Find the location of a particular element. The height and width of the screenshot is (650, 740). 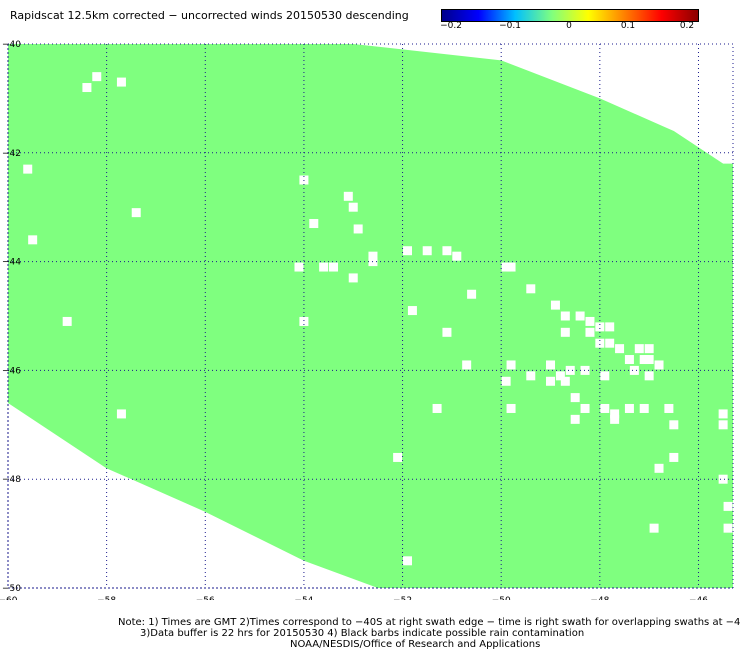

y-tick-label: −44 is located at coordinates (11, 263).